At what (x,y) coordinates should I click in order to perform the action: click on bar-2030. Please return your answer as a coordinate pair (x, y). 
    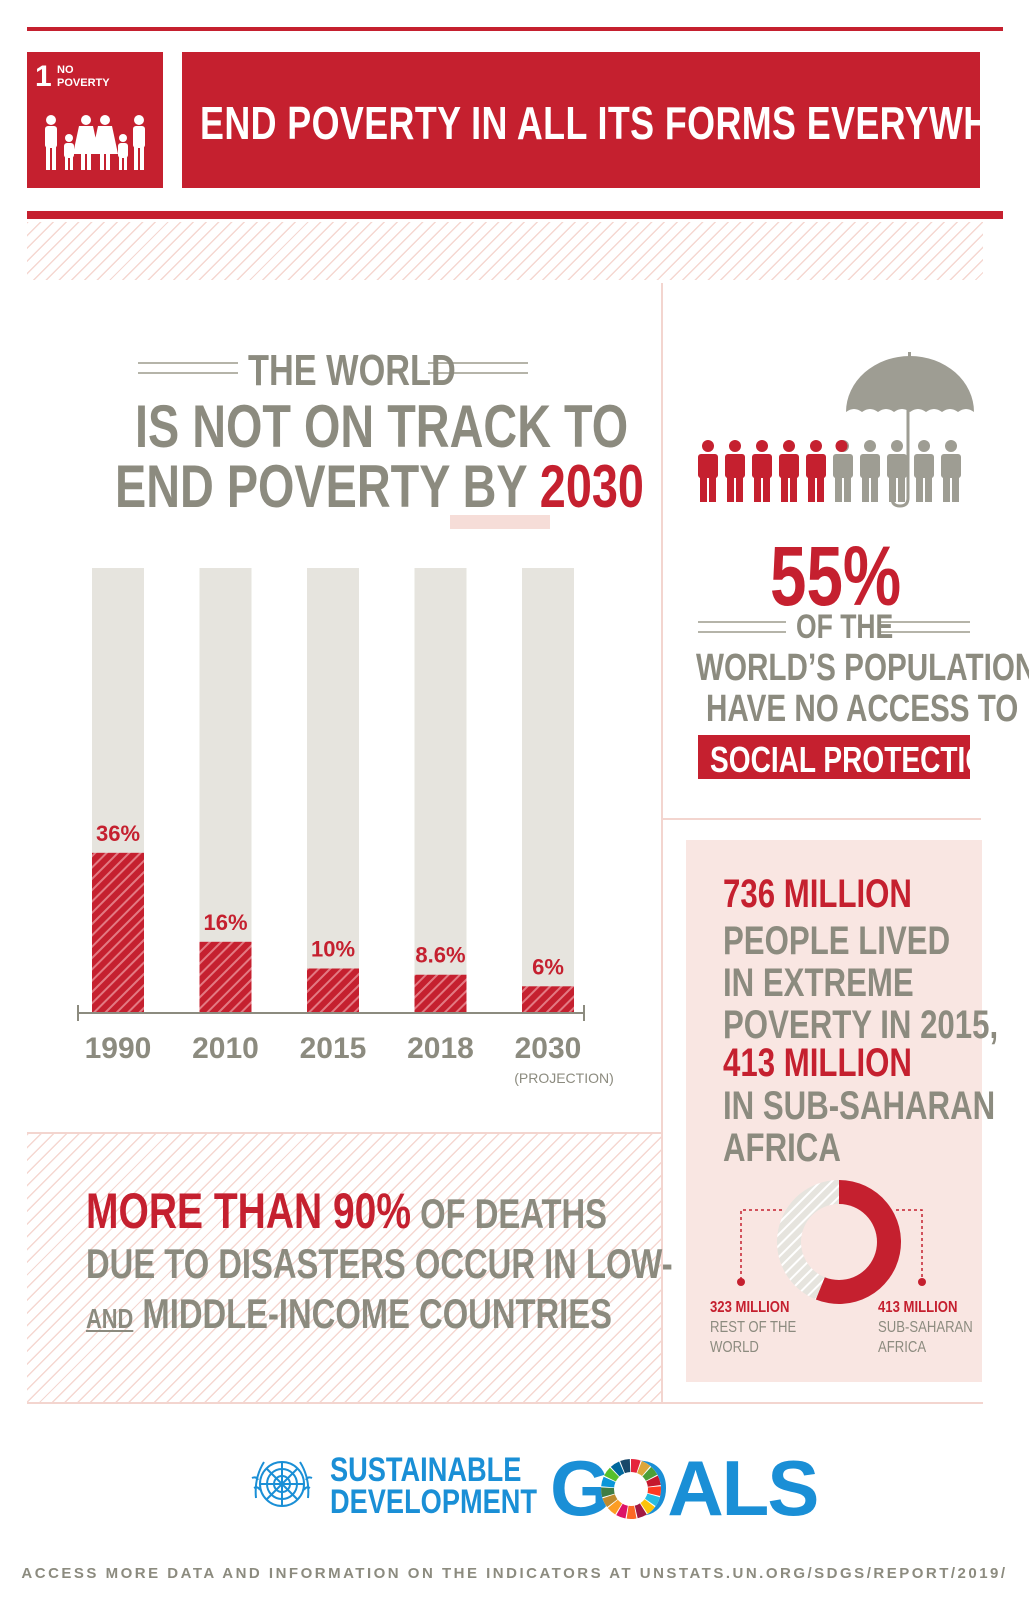
    Looking at the image, I should click on (548, 999).